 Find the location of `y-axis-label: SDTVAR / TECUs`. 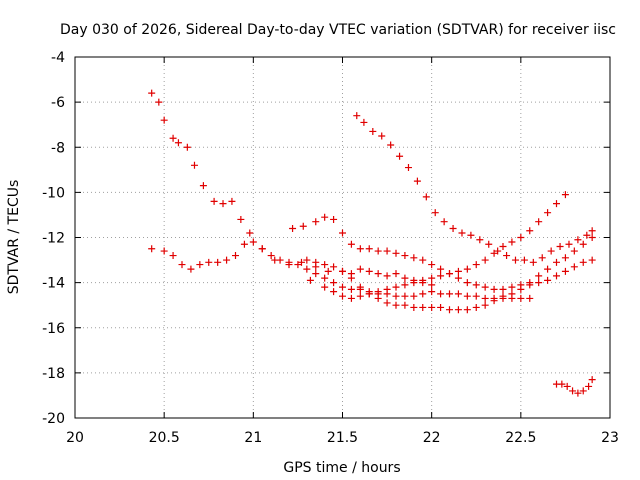

y-axis-label: SDTVAR / TECUs is located at coordinates (14, 237).